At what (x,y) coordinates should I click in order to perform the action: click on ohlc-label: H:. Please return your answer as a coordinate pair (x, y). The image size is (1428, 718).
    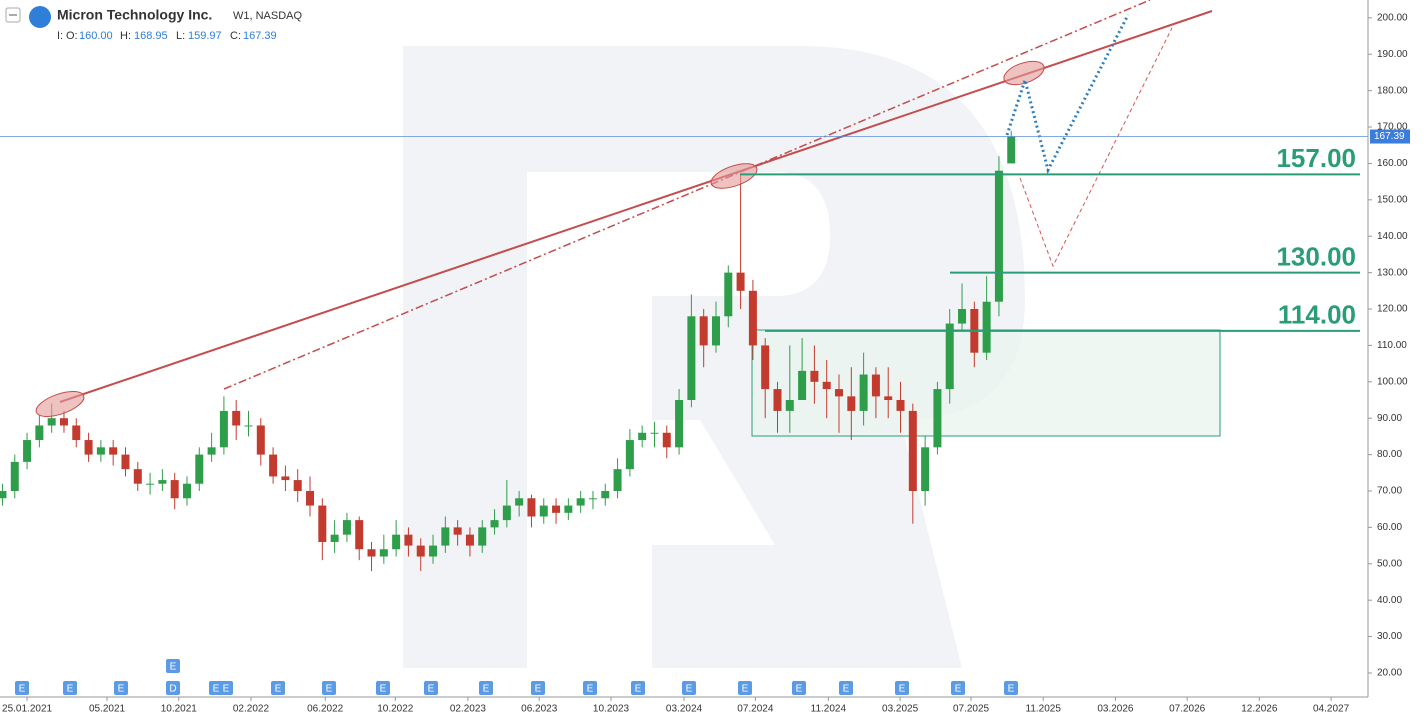
    Looking at the image, I should click on (125, 36).